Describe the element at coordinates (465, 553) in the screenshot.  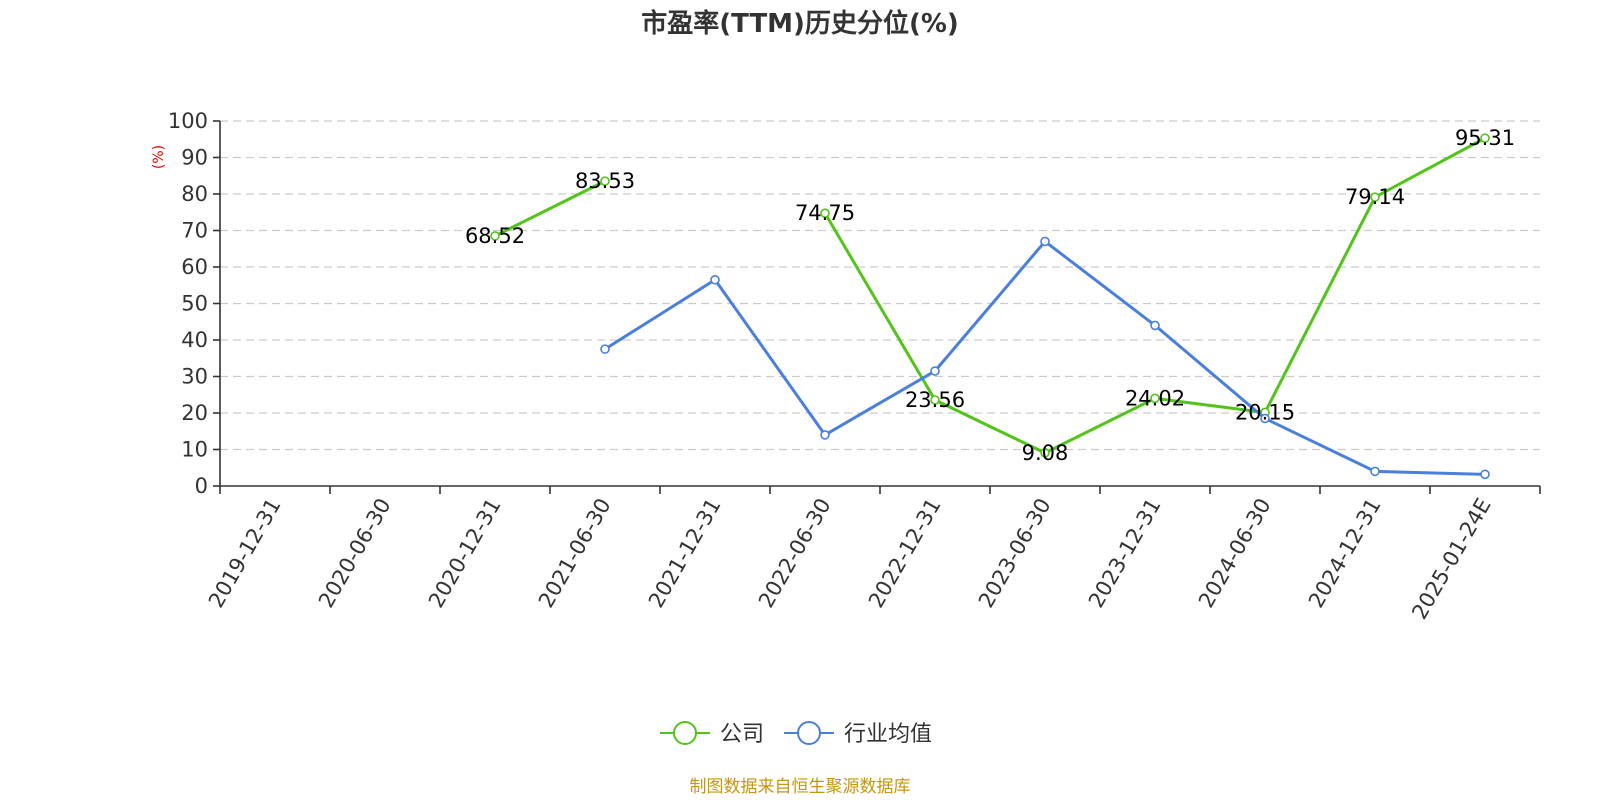
I see `x-tick-label: 2020-12-31` at that location.